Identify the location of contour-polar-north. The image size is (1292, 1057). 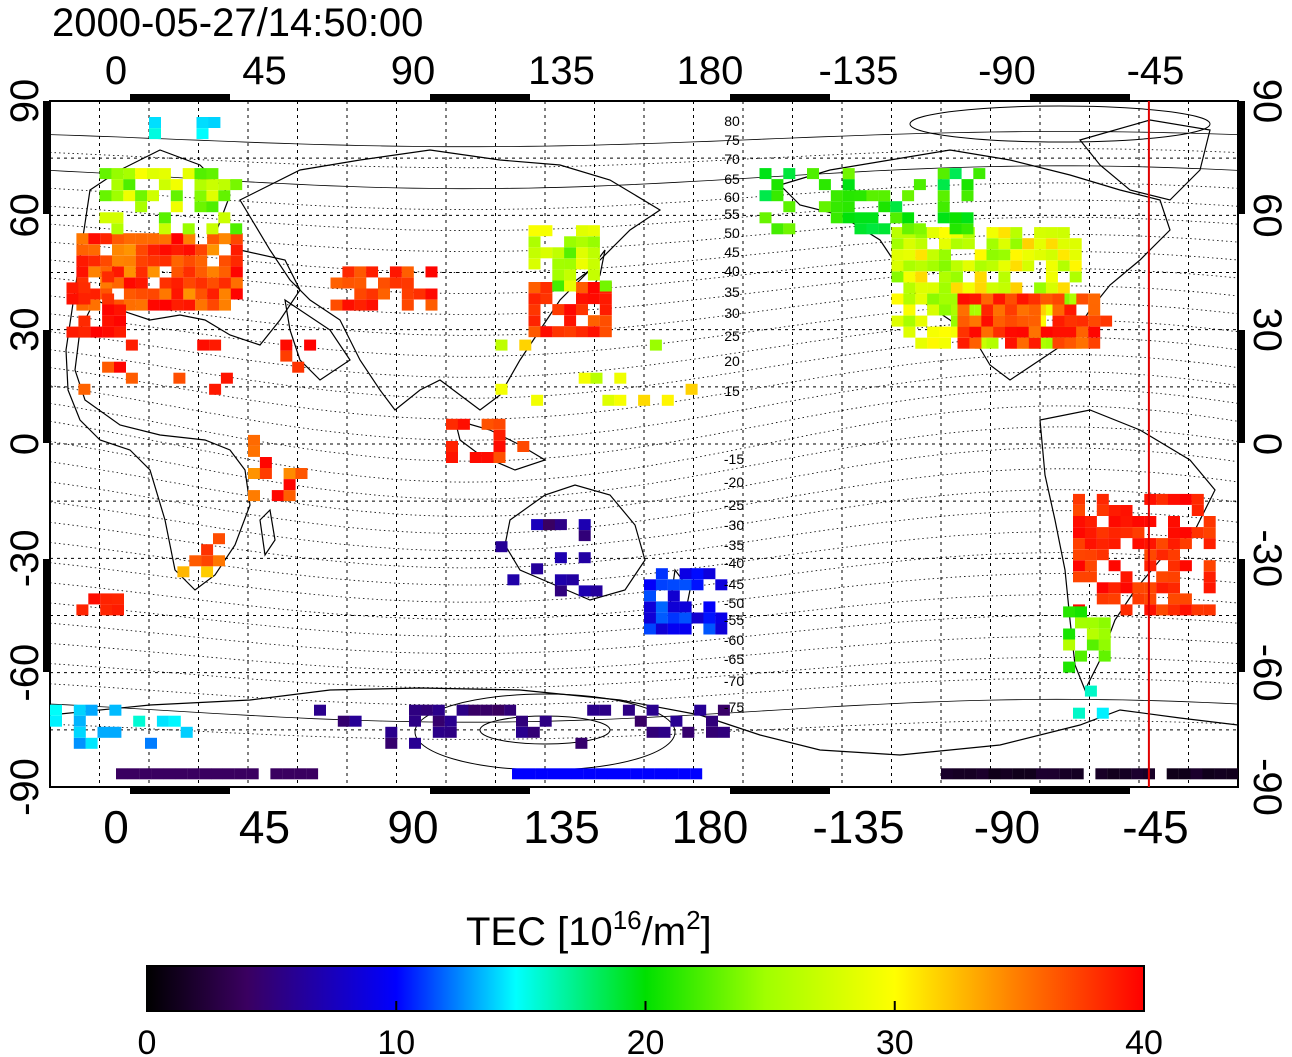
(1060, 124).